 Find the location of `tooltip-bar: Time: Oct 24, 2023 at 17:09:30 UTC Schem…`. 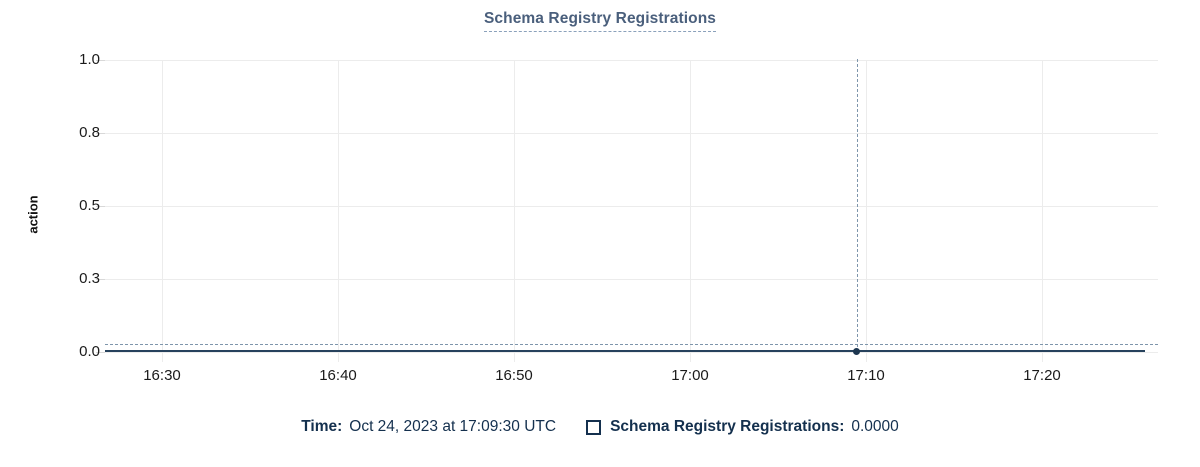

tooltip-bar: Time: Oct 24, 2023 at 17:09:30 UTC Schem… is located at coordinates (600, 427).